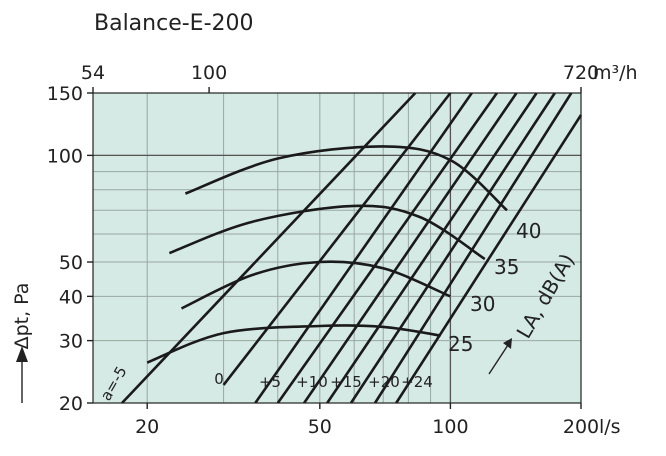 This screenshot has width=666, height=456. What do you see at coordinates (417, 382) in the screenshot?
I see `setting-line-label: +24` at bounding box center [417, 382].